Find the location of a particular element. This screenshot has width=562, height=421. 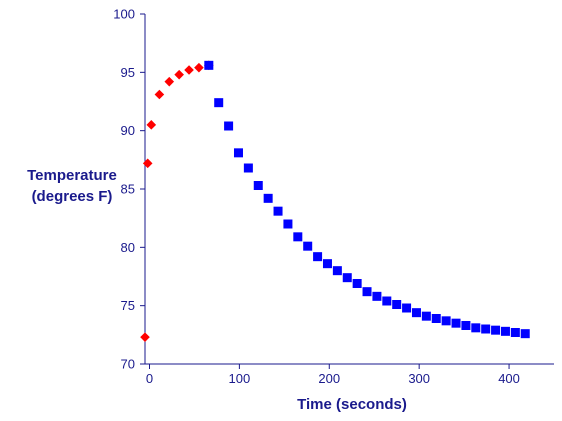

y-axis-title-line-1: Temperature is located at coordinates (72, 175).